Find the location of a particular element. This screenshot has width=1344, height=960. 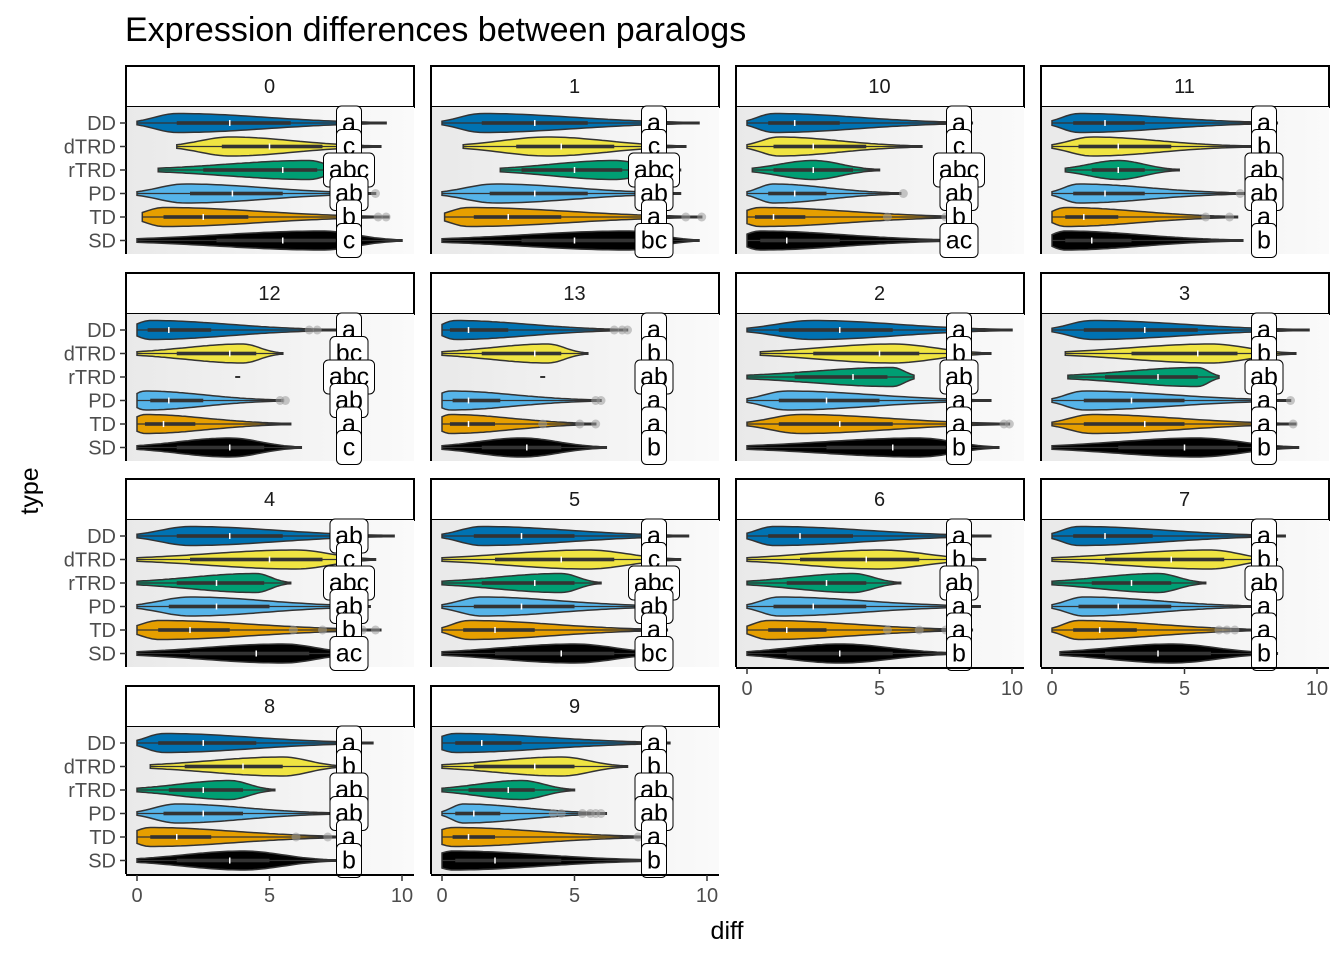

facet-strip-label: 3 is located at coordinates (1184, 294).